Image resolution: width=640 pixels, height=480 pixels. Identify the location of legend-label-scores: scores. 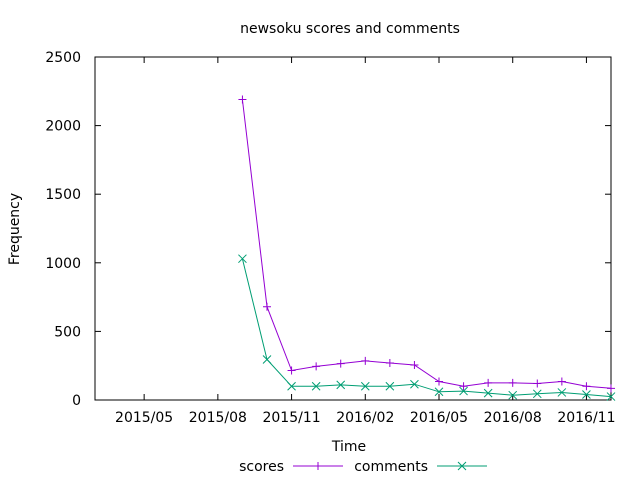
(261, 467).